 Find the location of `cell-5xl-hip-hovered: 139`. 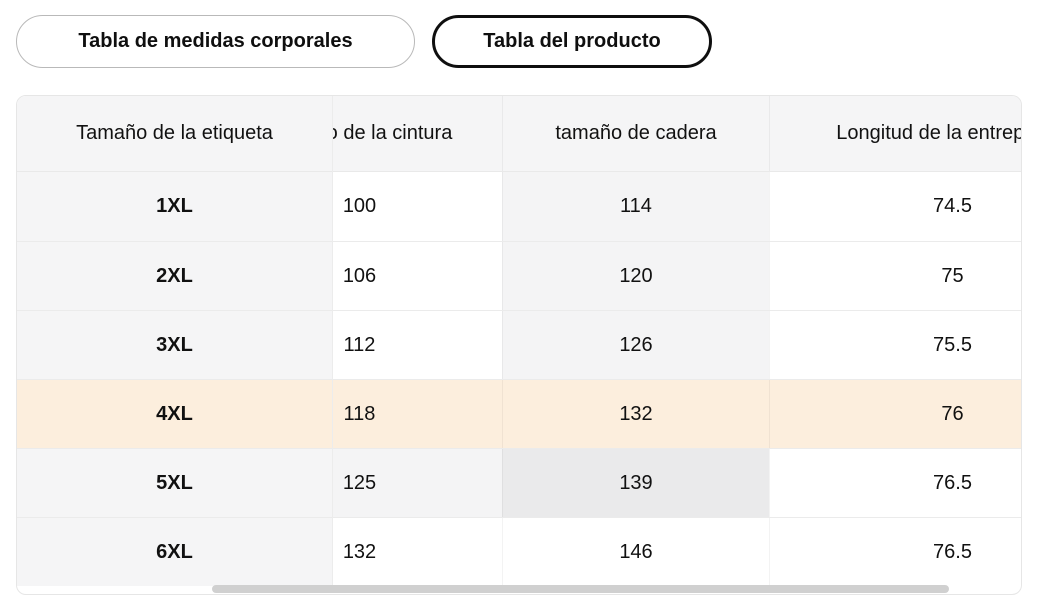

cell-5xl-hip-hovered: 139 is located at coordinates (635, 483).